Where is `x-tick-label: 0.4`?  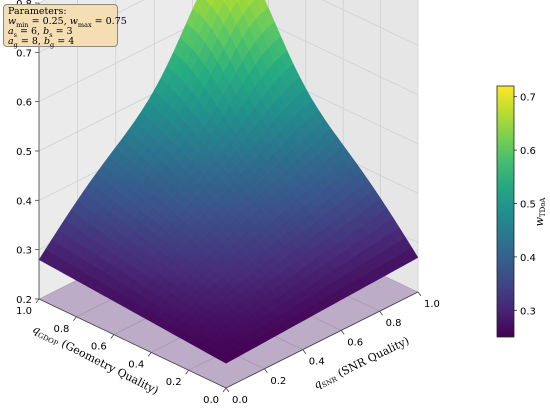
x-tick-label: 0.4 is located at coordinates (317, 362).